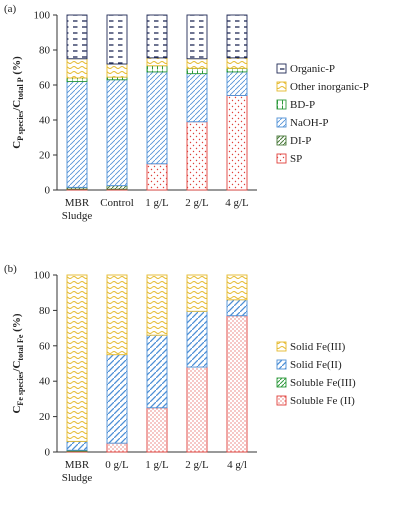 The image size is (408, 524). What do you see at coordinates (309, 123) in the screenshot?
I see `legend-label-naoh-p: NaOH-P` at bounding box center [309, 123].